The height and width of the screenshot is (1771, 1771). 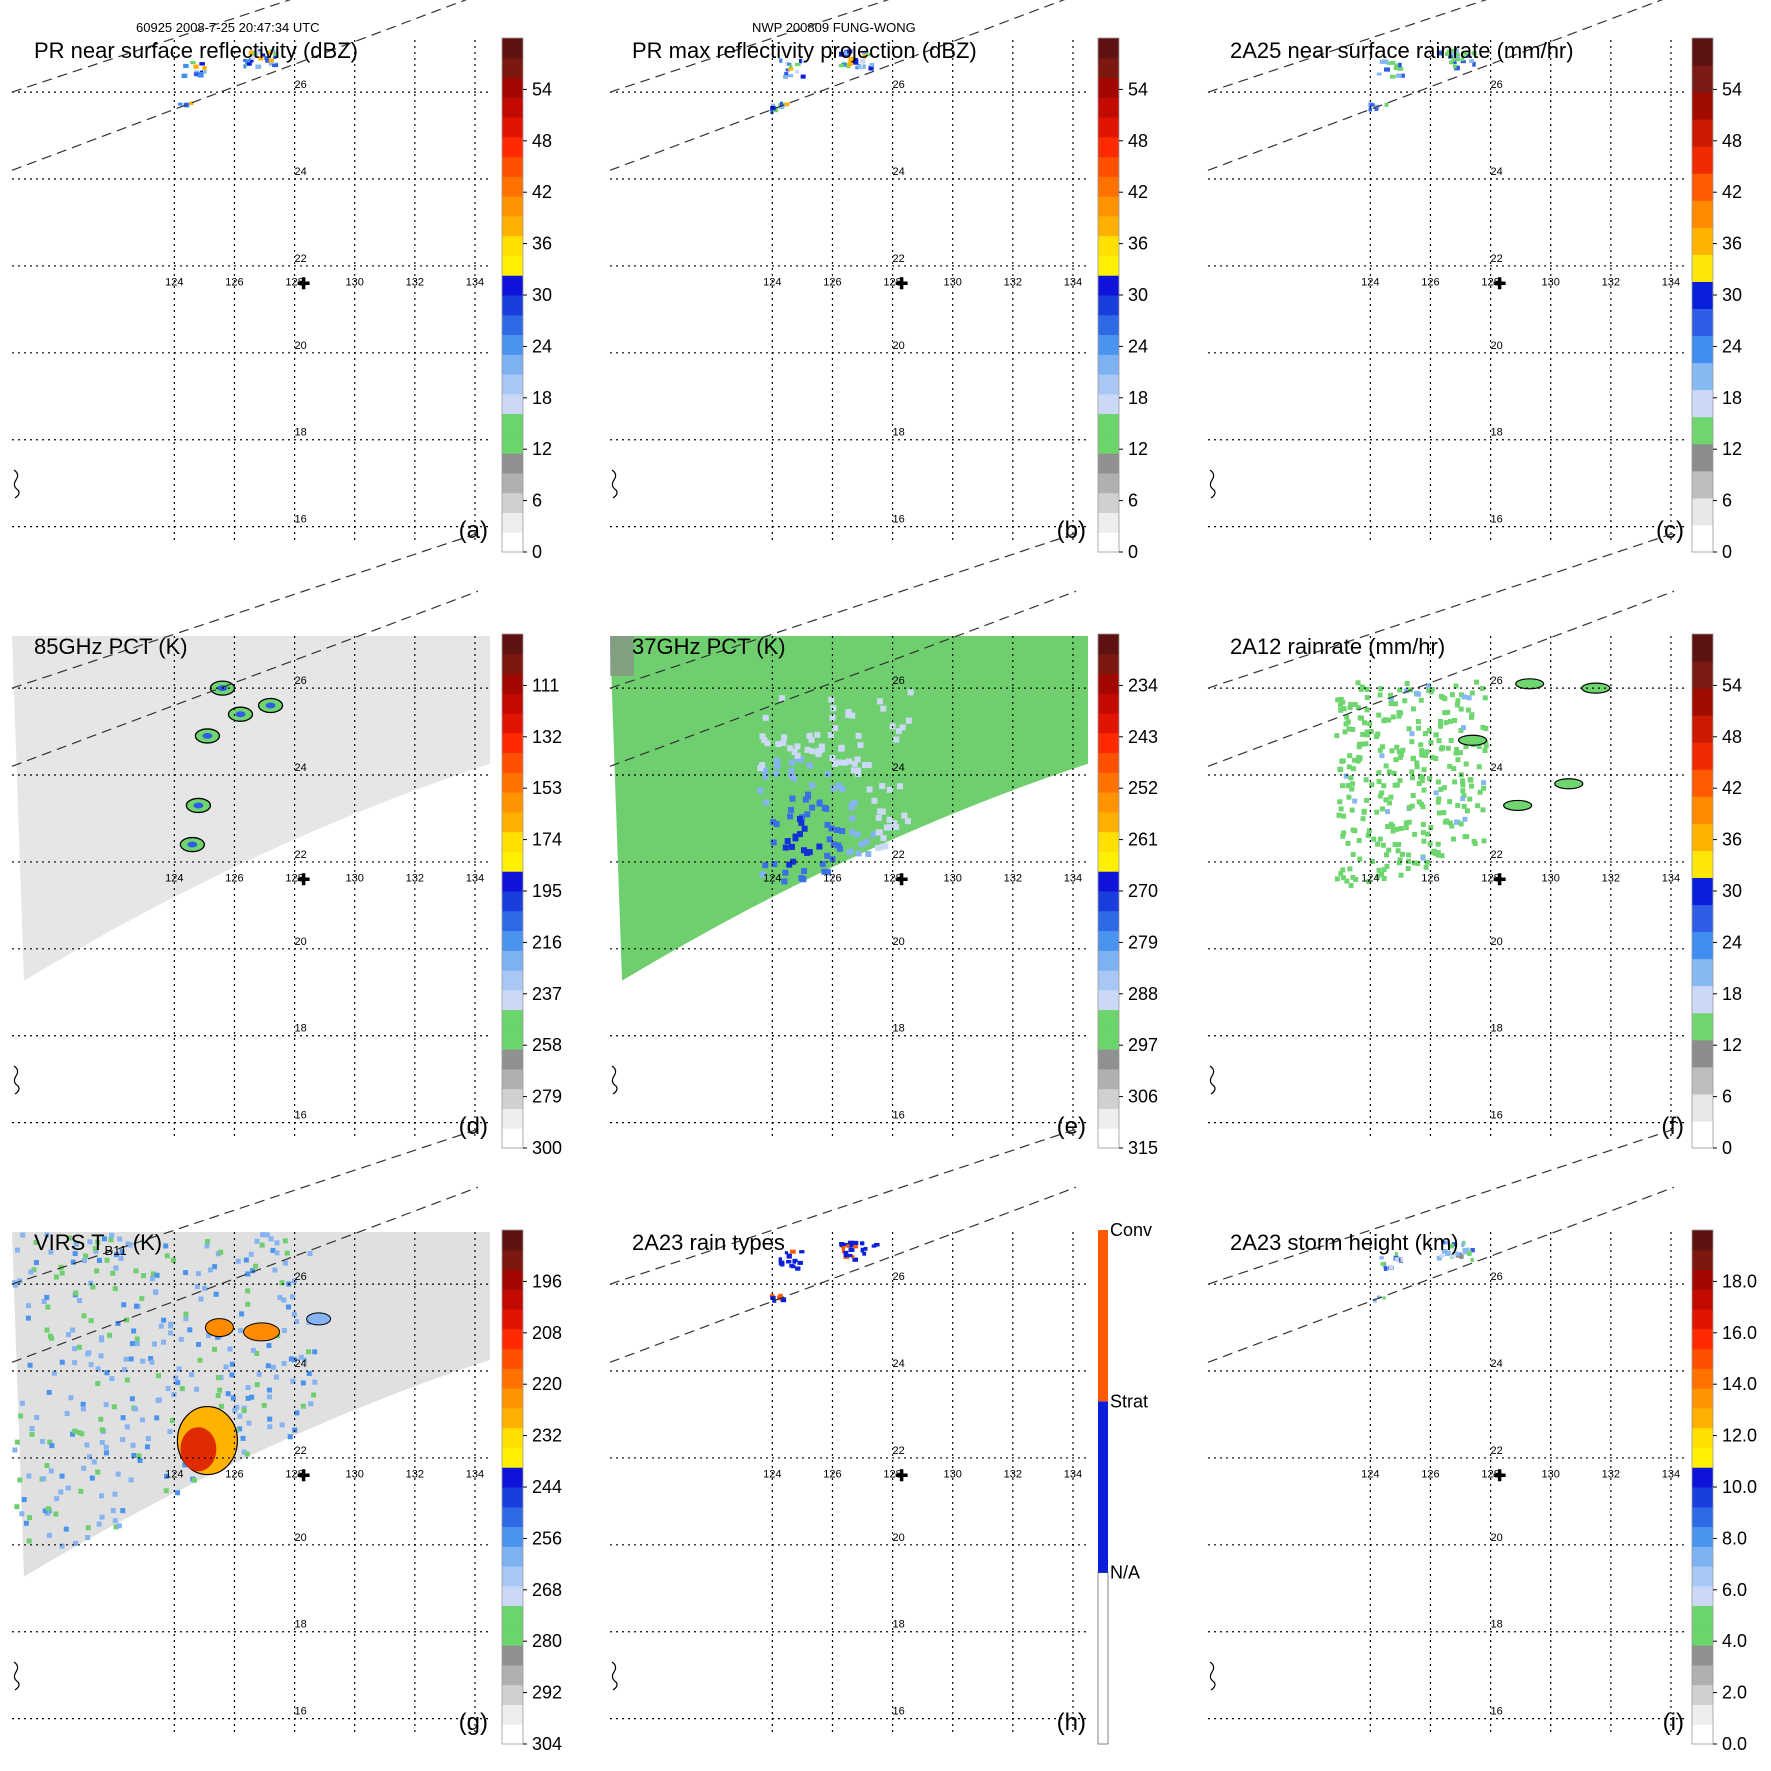 I want to click on convective-core, so click(x=192, y=844).